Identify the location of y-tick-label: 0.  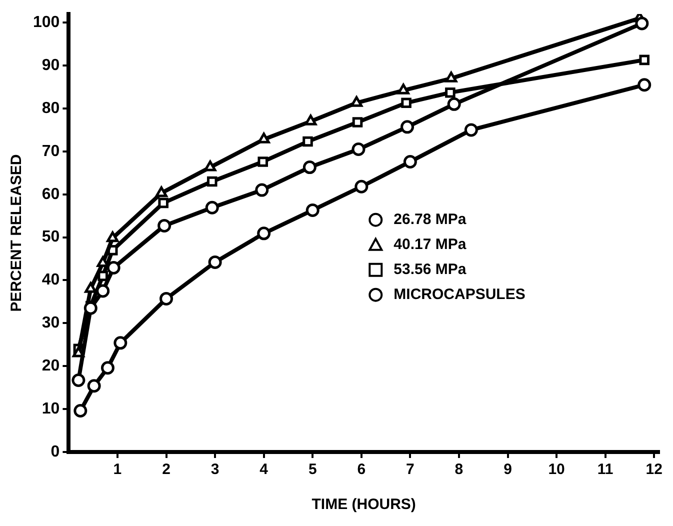
(55, 451).